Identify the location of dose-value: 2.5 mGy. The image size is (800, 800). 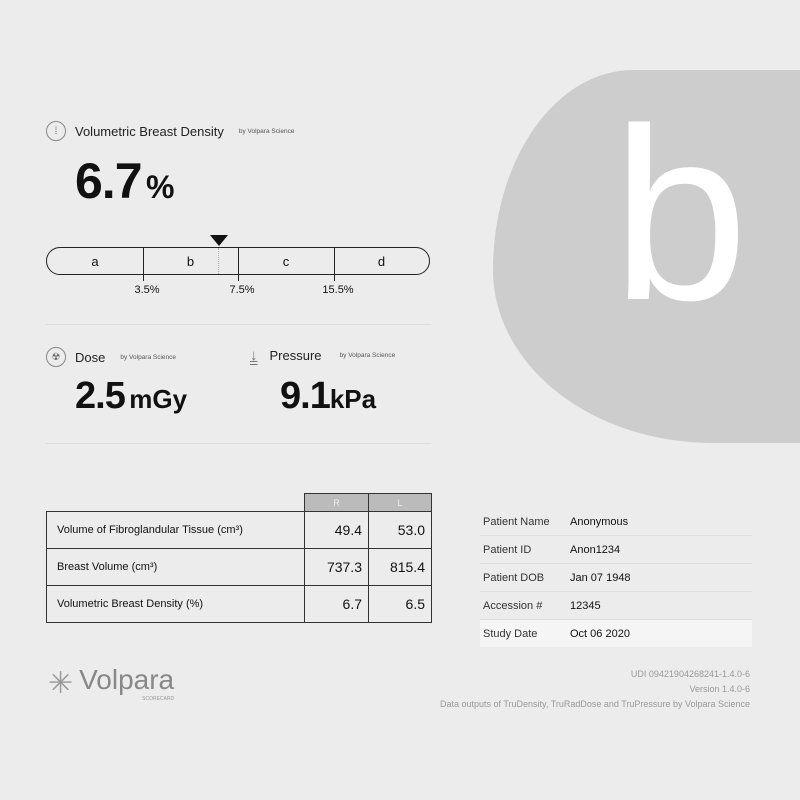
(131, 396).